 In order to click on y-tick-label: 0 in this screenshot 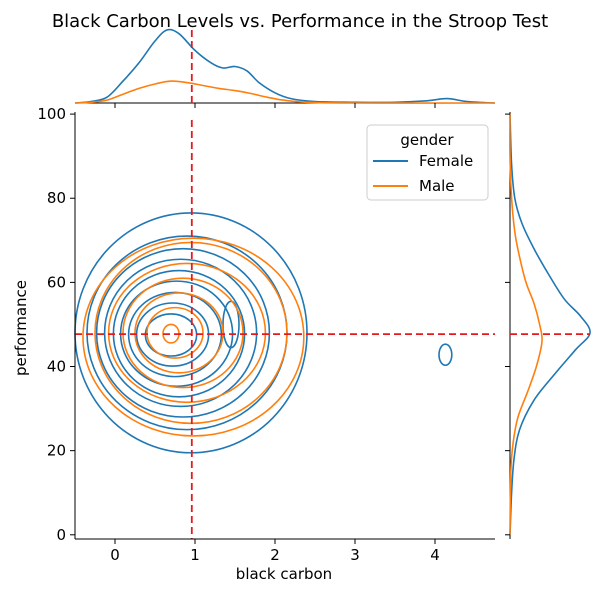, I will do `click(61, 535)`.